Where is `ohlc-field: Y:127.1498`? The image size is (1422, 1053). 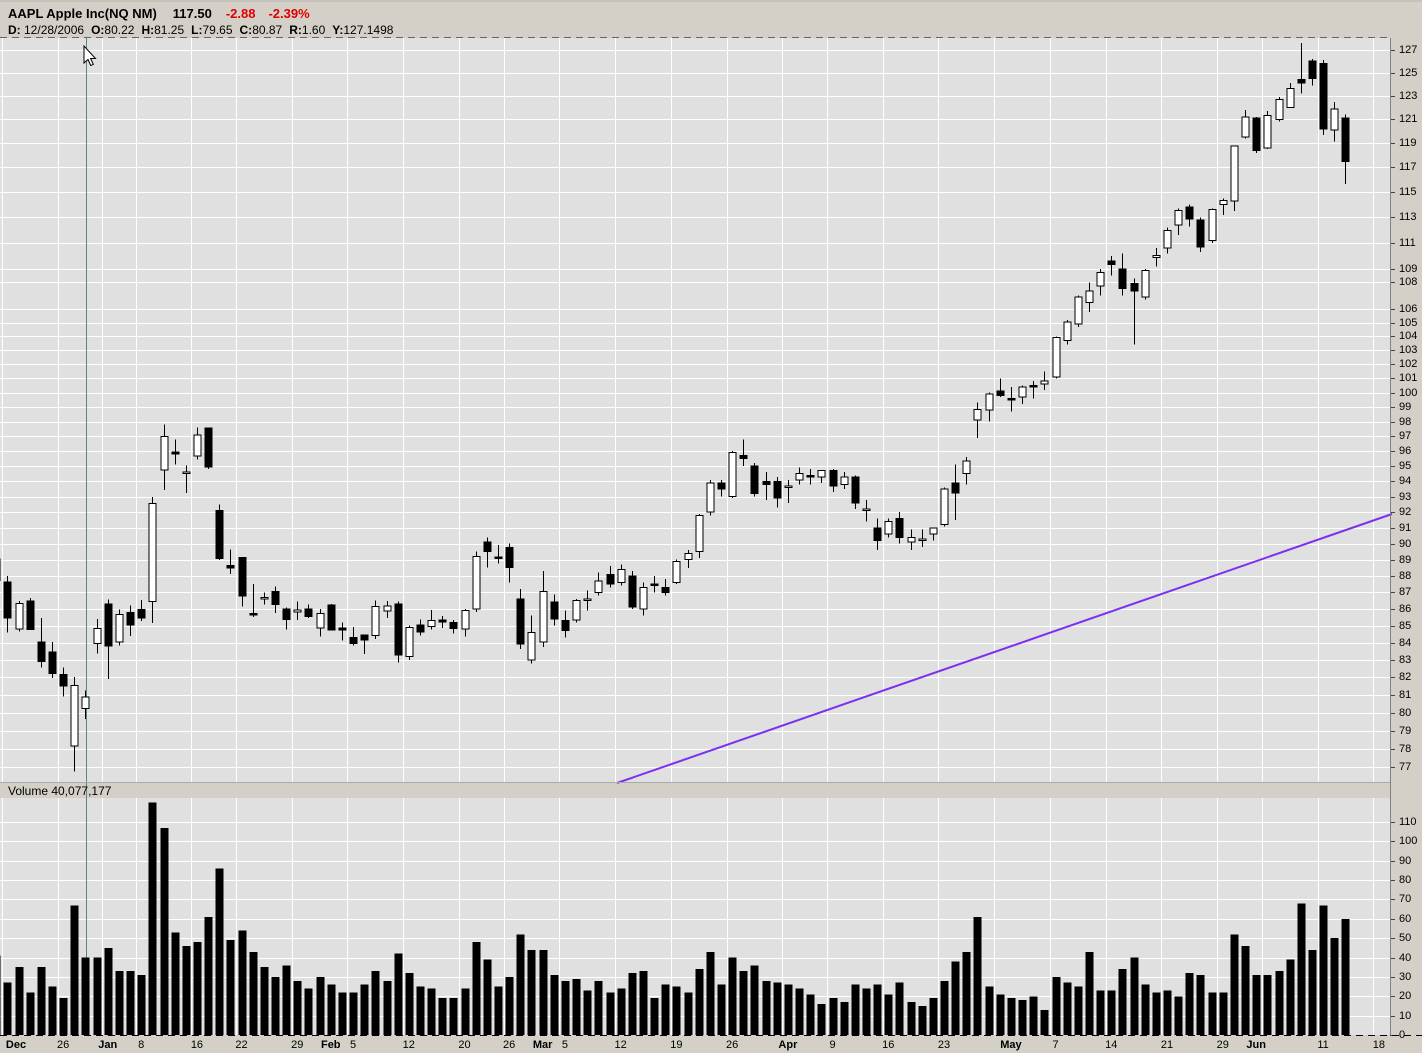
ohlc-field: Y:127.1498 is located at coordinates (363, 30).